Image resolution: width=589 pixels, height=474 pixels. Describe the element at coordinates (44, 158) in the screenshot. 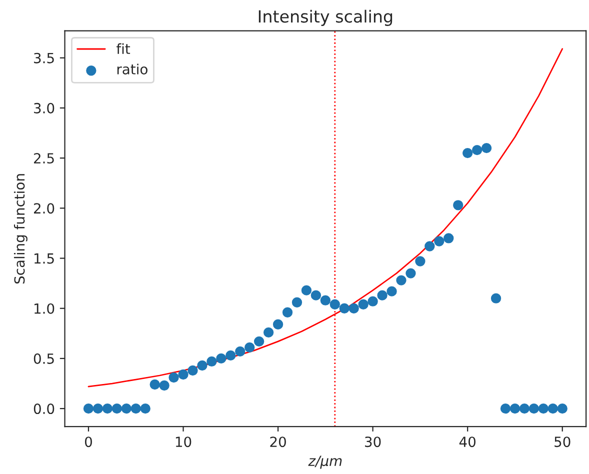

I see `y-tick-label: 2.5` at that location.